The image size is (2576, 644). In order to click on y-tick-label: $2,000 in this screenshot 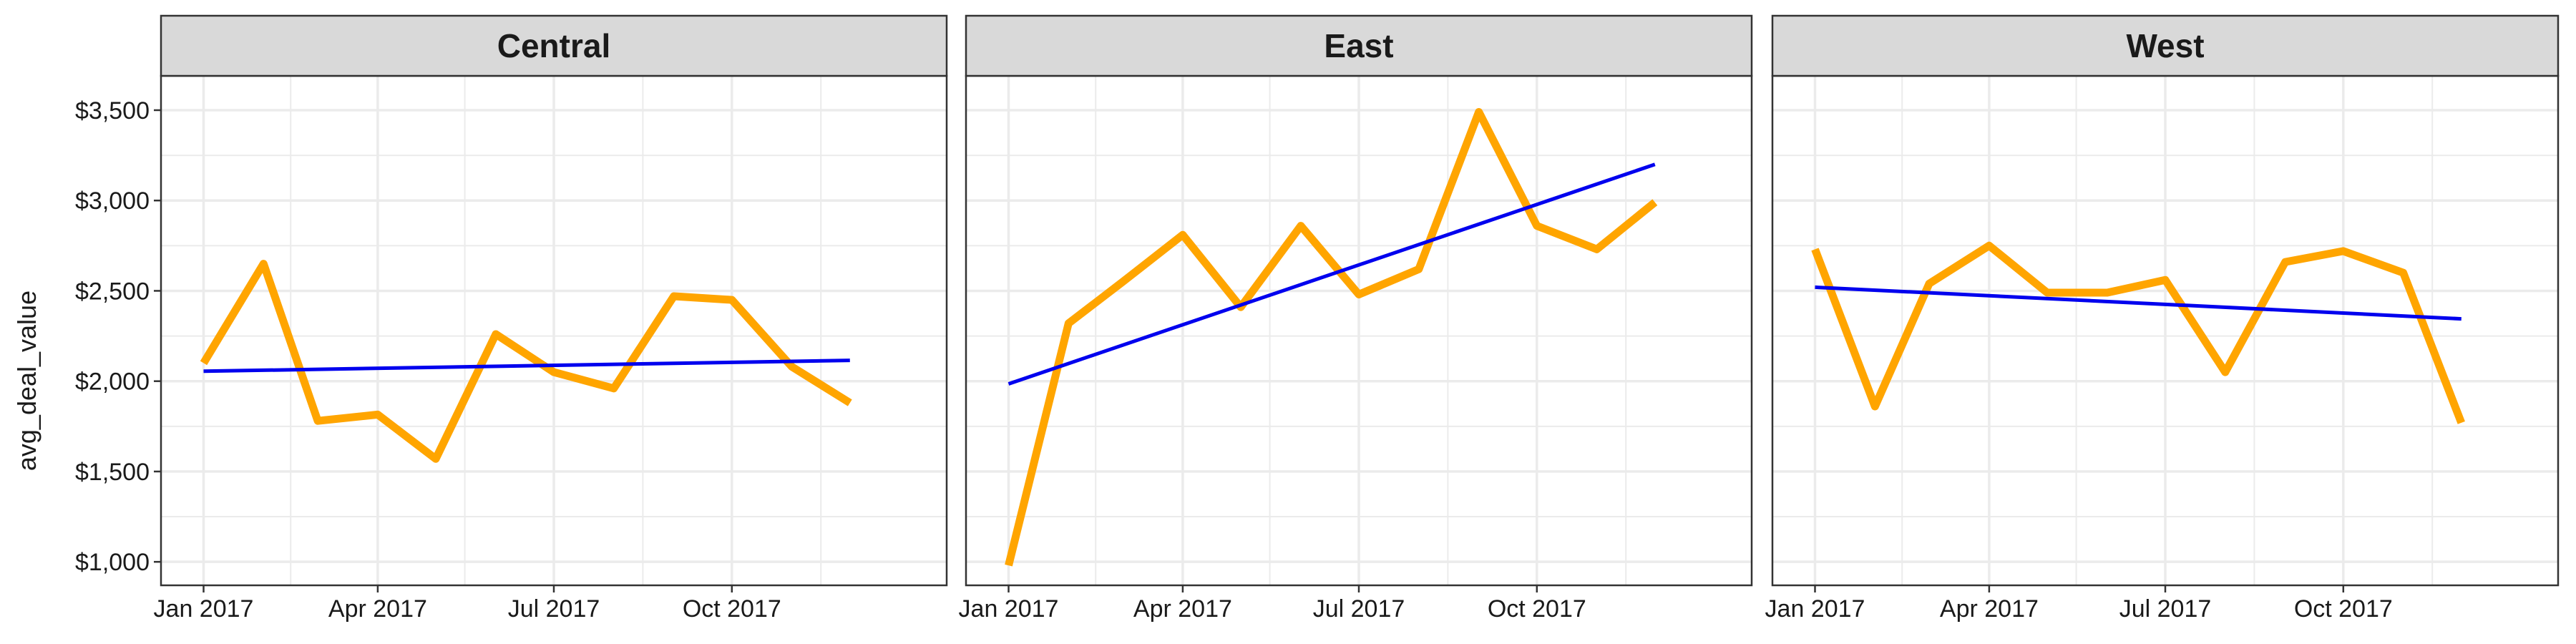, I will do `click(112, 382)`.